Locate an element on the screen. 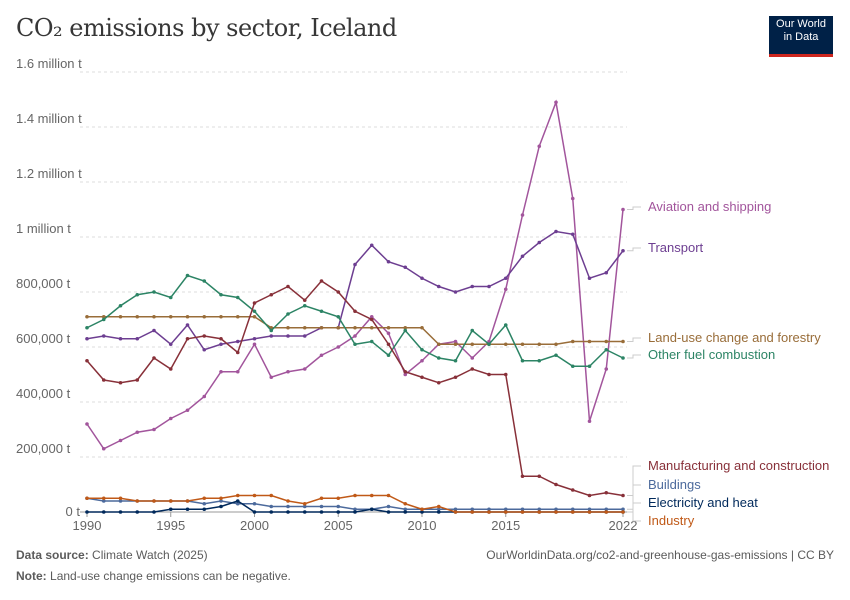 The height and width of the screenshot is (600, 850). logo-line-2: in Data is located at coordinates (801, 37).